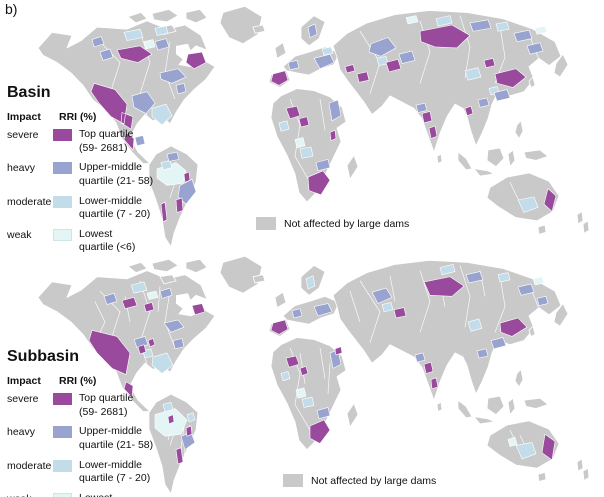 The image size is (604, 497). What do you see at coordinates (43, 356) in the screenshot?
I see `subbasin-legend-title: Subbasin` at bounding box center [43, 356].